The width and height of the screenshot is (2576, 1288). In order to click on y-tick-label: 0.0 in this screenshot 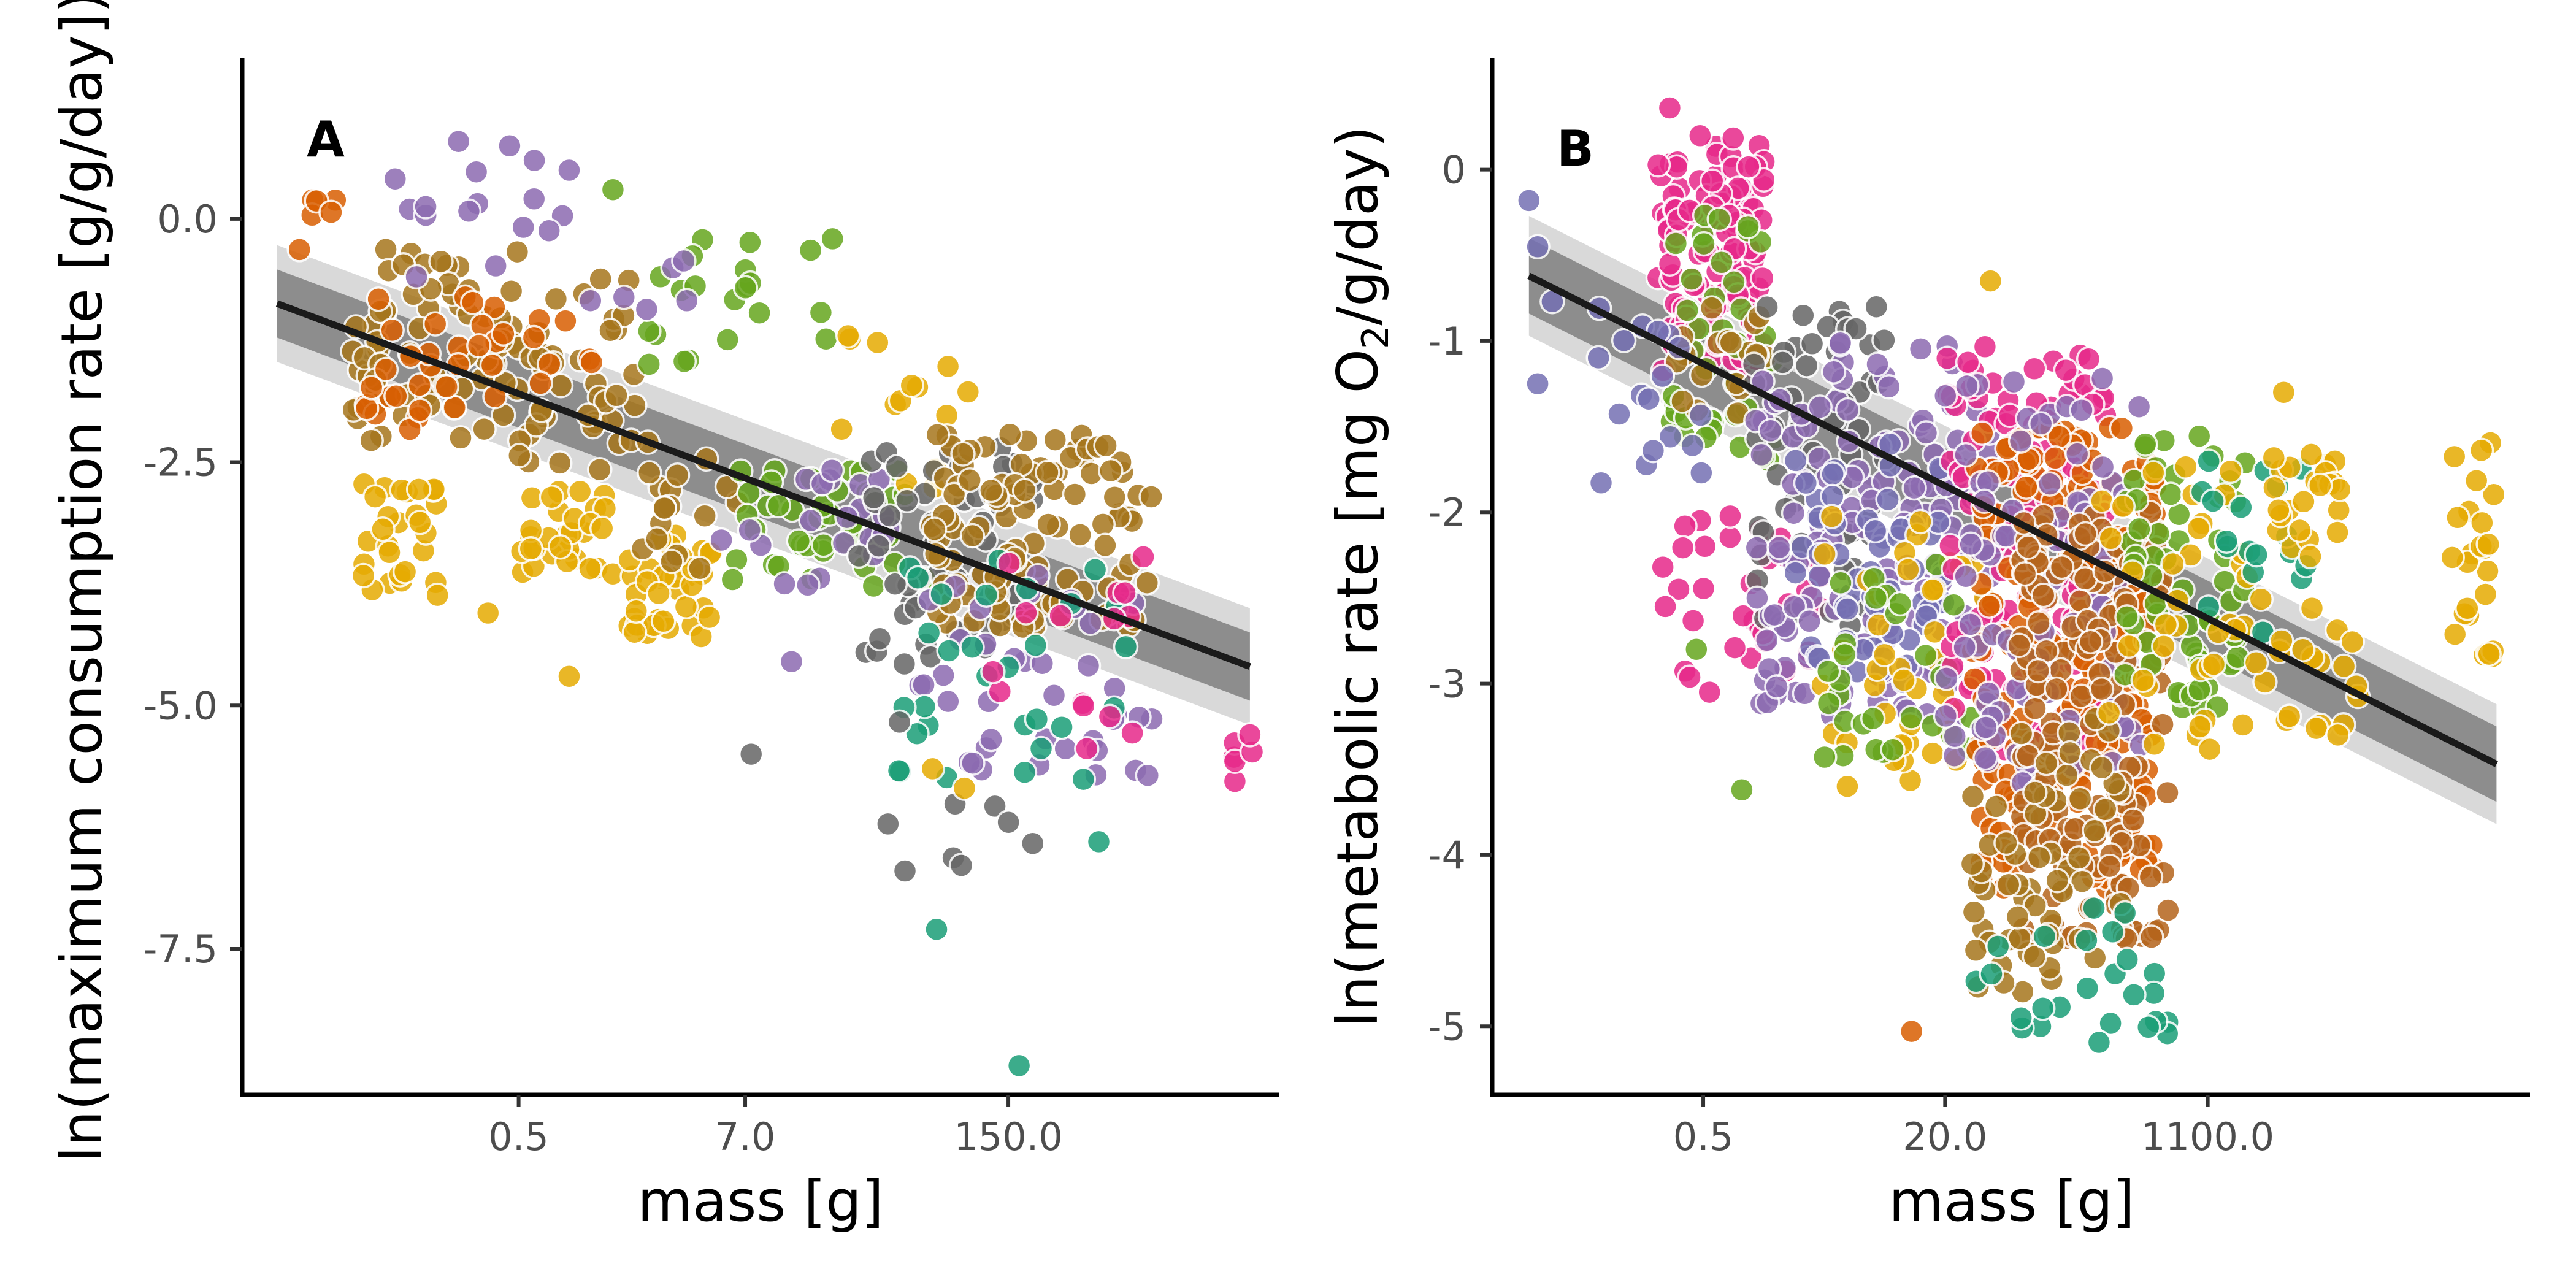, I will do `click(187, 219)`.